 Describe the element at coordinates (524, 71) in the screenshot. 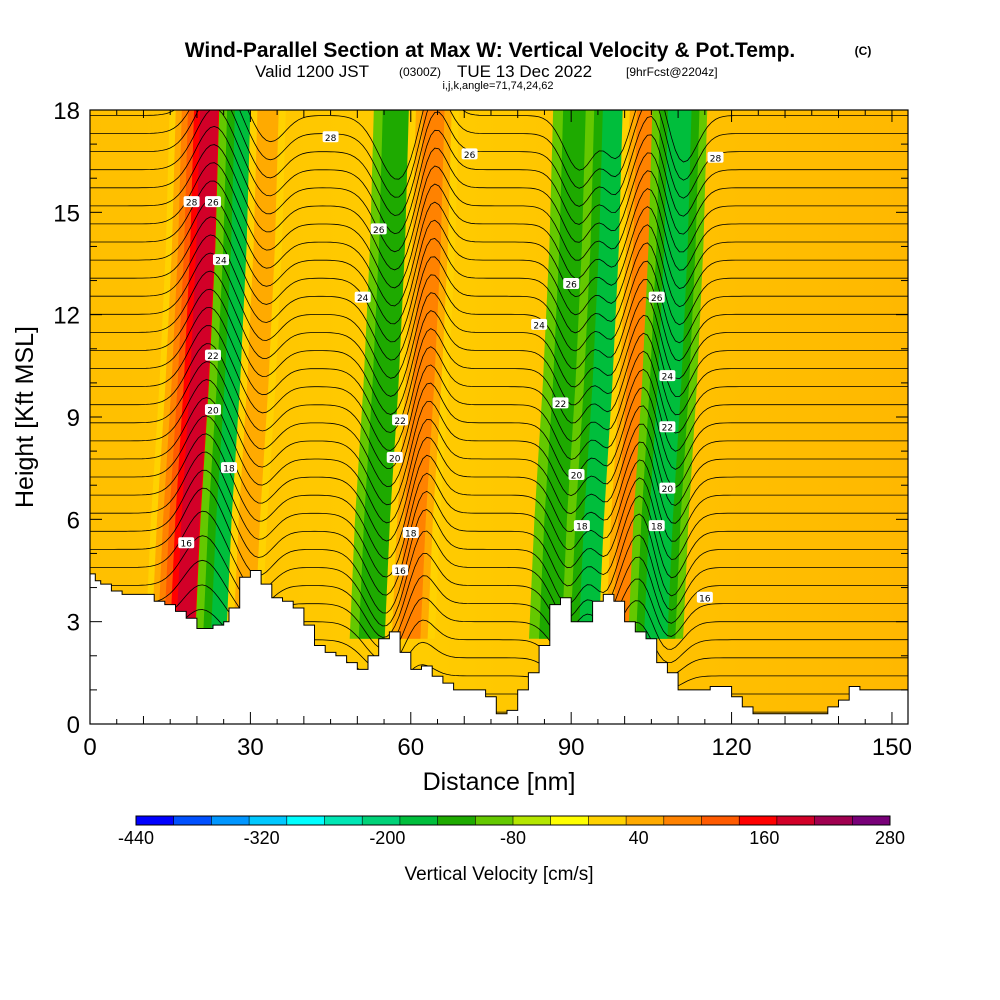

I see `valid-time-date: TUE 13 Dec 2022` at that location.